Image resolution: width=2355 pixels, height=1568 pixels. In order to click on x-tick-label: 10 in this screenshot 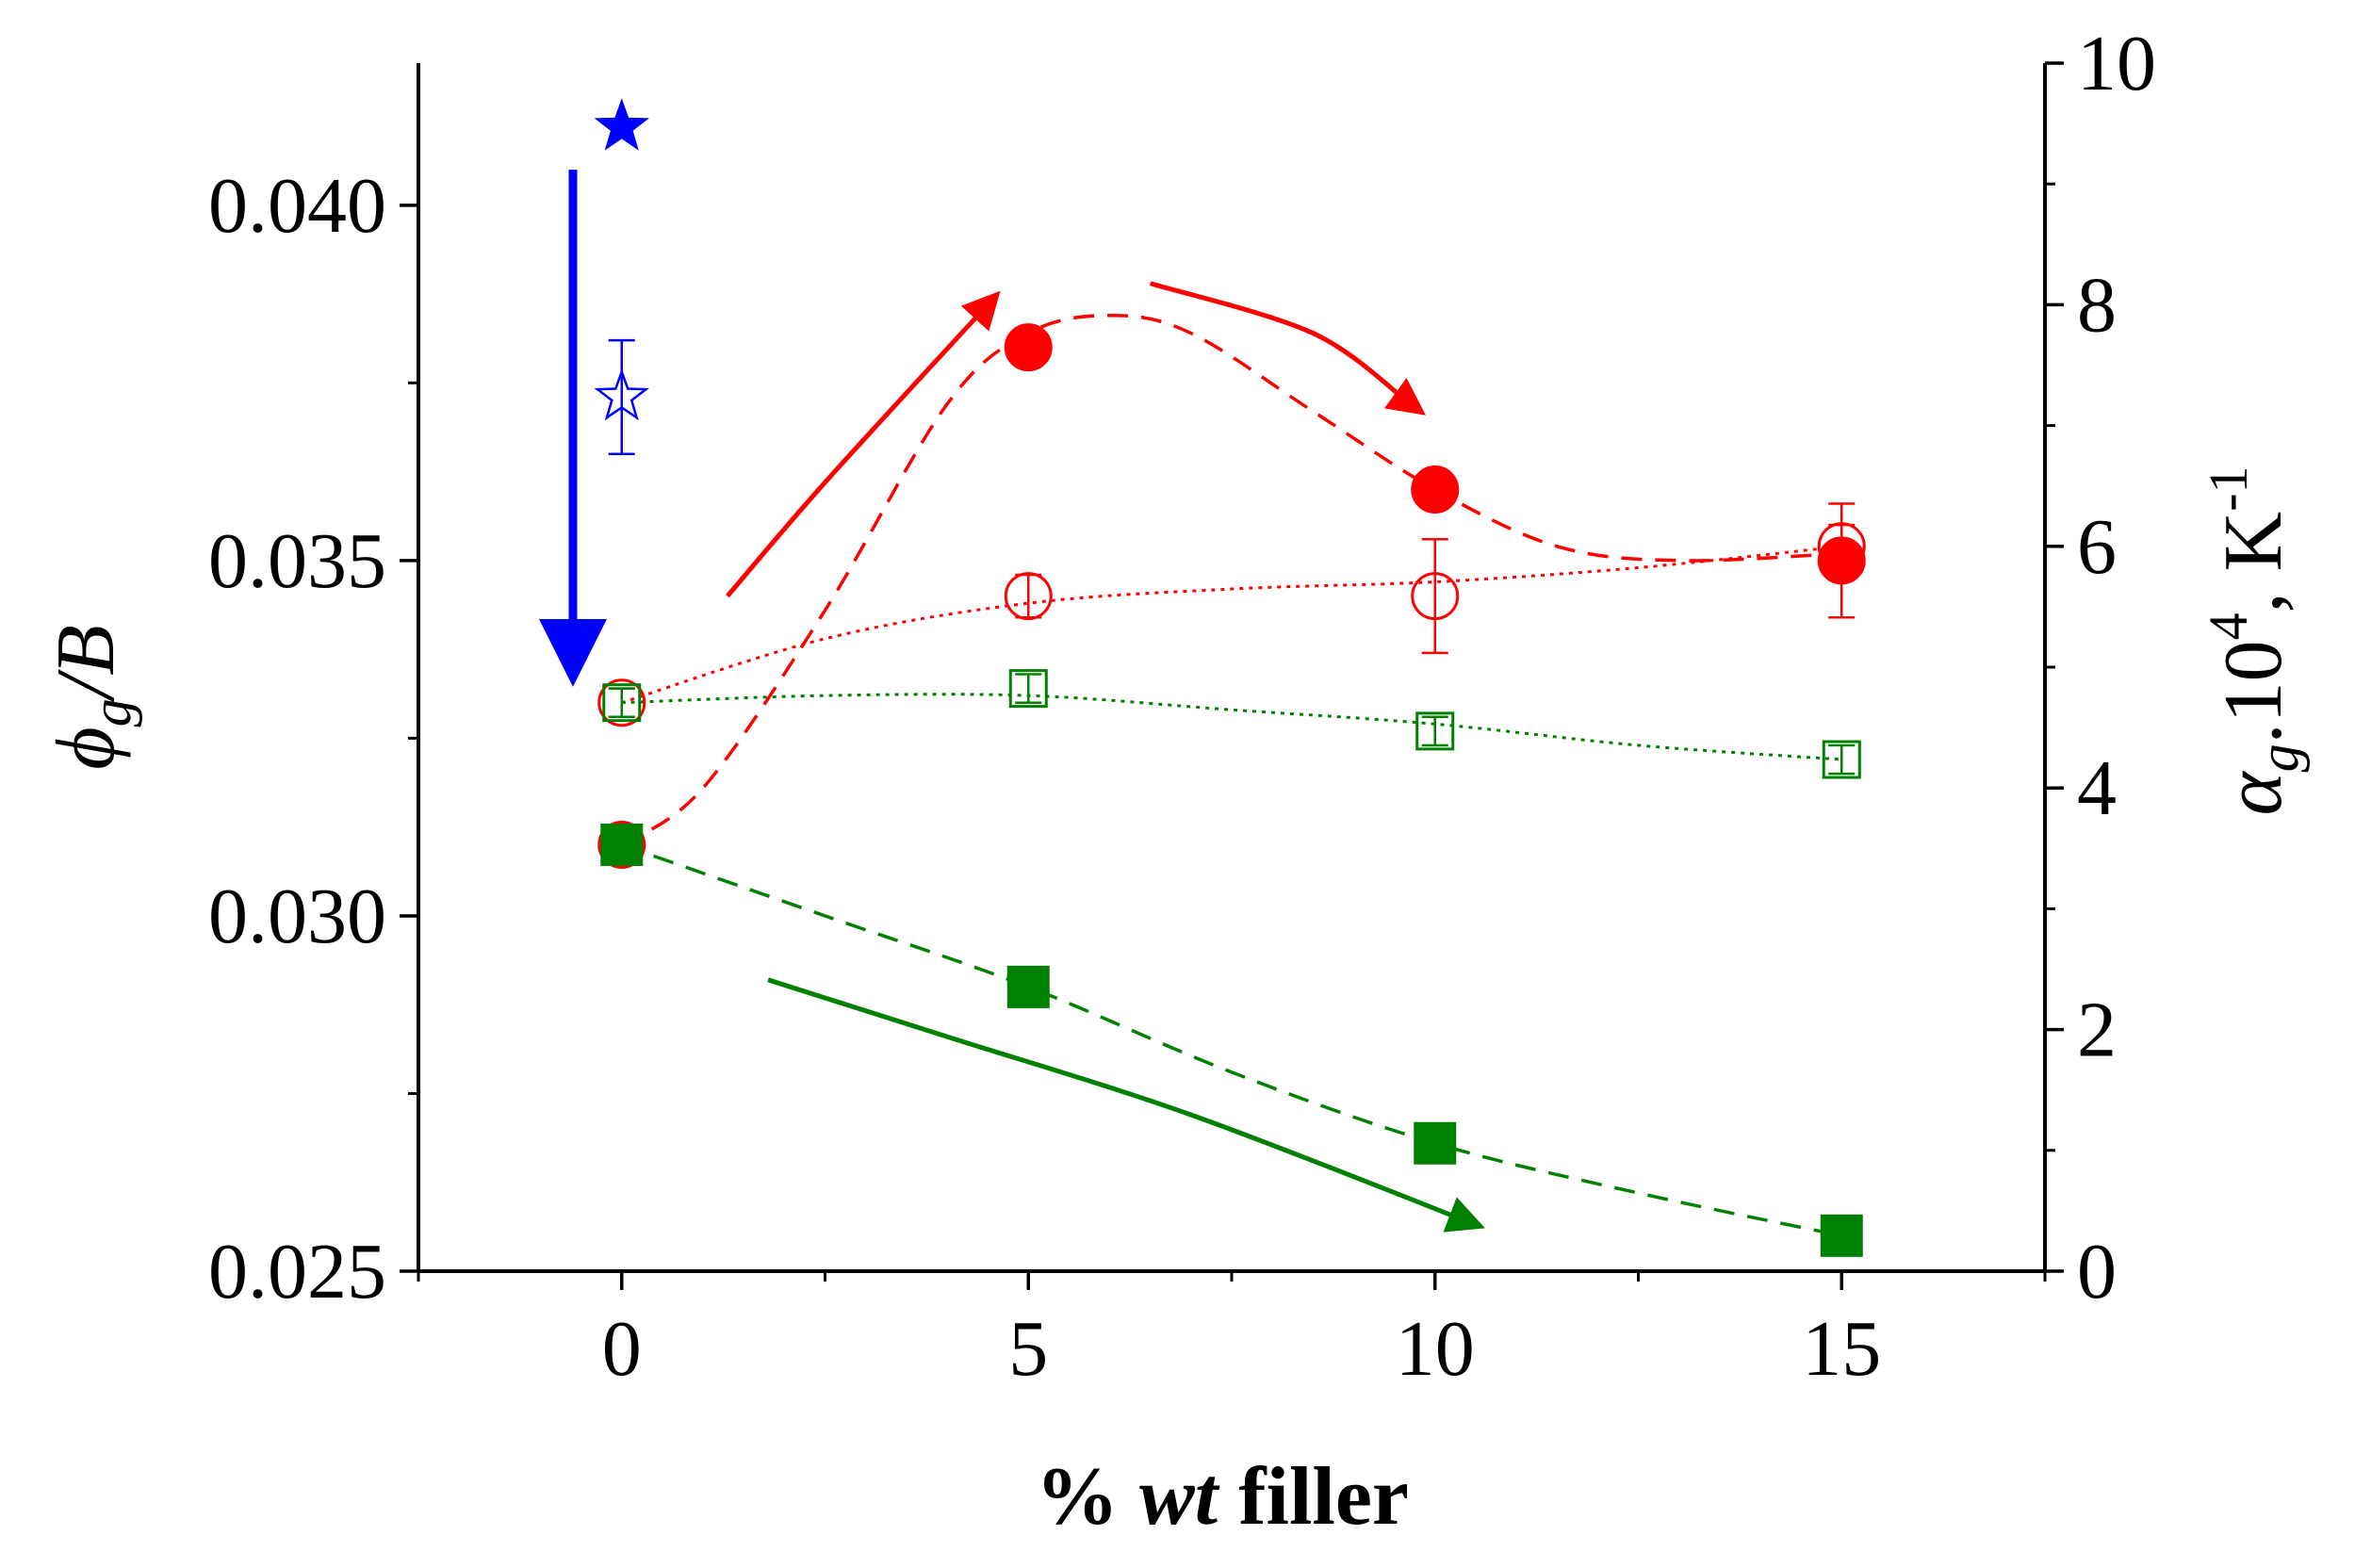, I will do `click(1435, 1349)`.